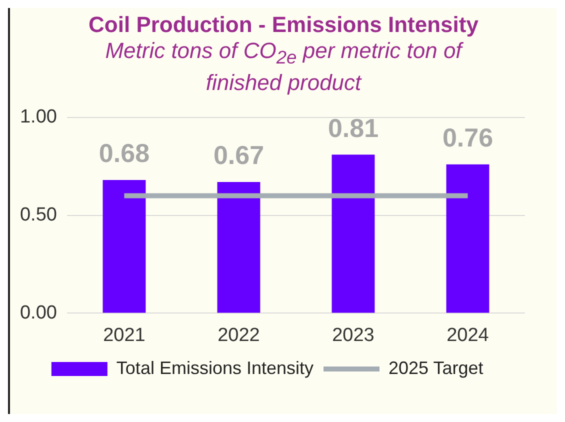 This screenshot has height=422, width=565. I want to click on x-tick-label: 2023, so click(353, 335).